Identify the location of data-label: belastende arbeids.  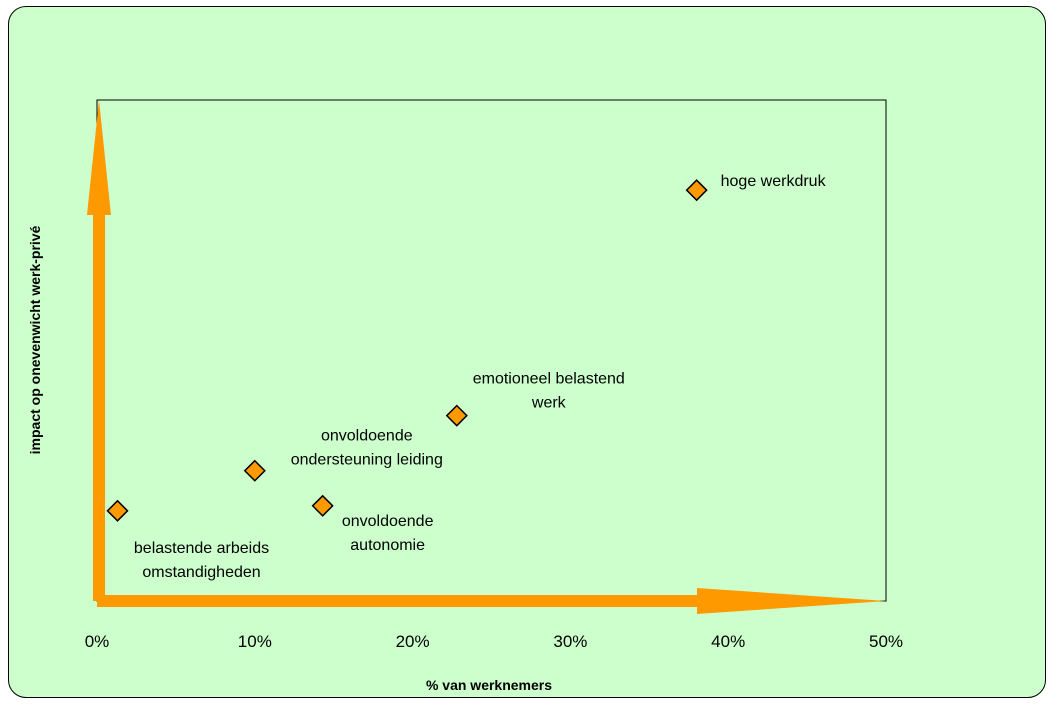
(201, 548).